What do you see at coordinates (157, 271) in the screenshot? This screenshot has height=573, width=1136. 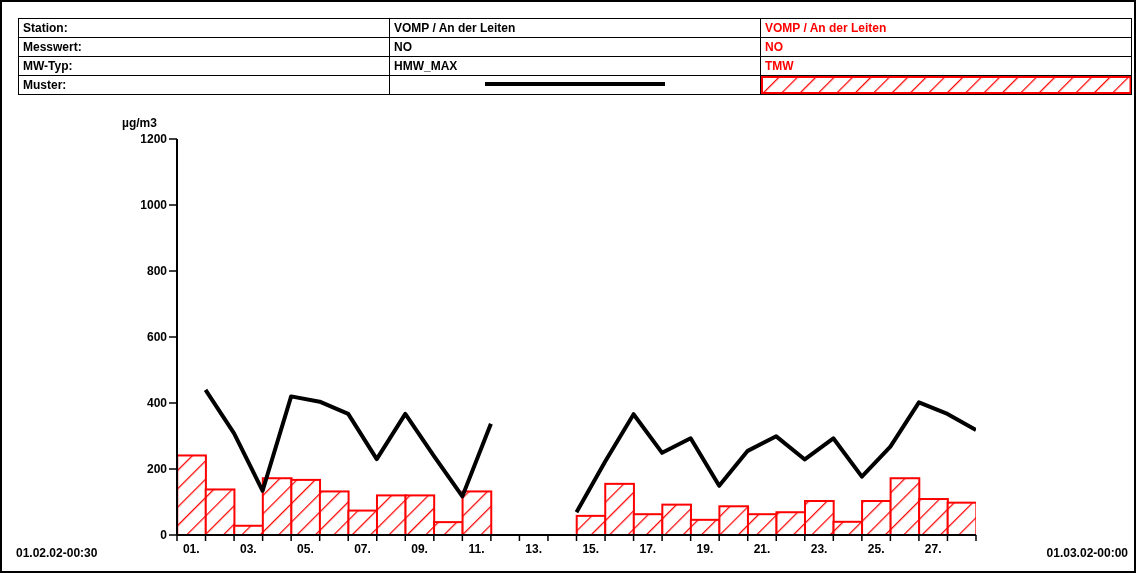 I see `y-tick-label: 800` at bounding box center [157, 271].